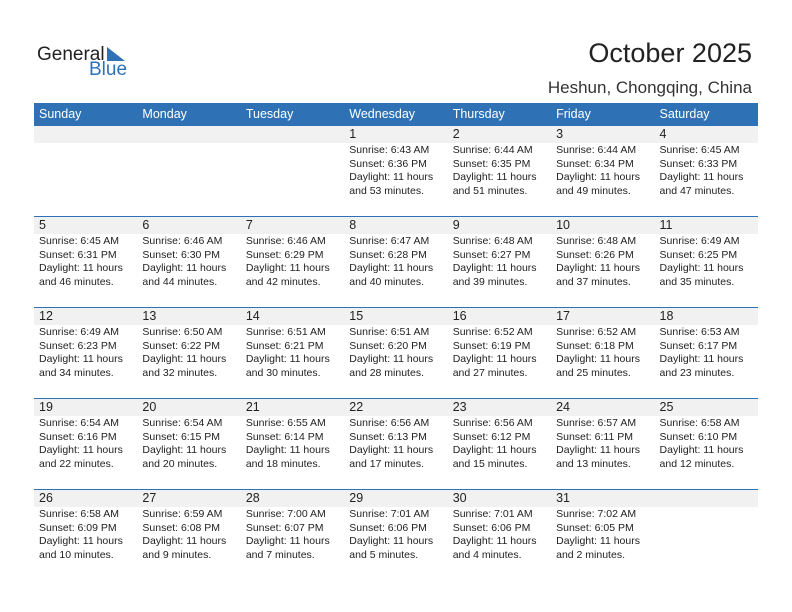  I want to click on daylight2-text: and 12 minutes., so click(697, 463).